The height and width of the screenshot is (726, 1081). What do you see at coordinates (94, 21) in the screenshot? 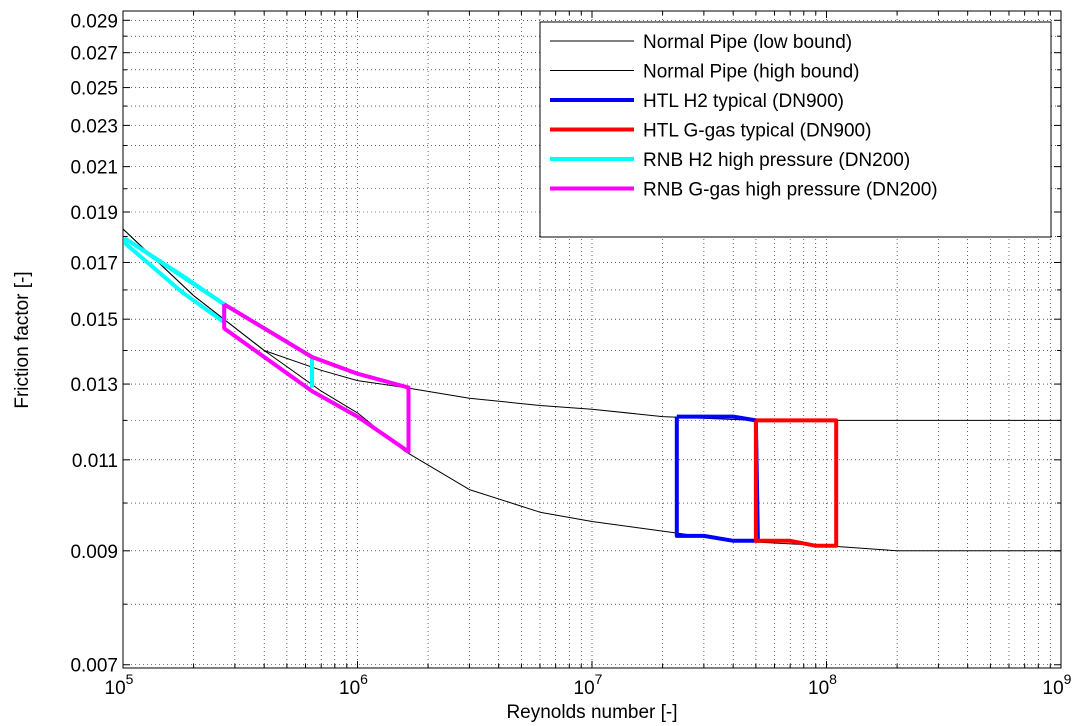
I see `y-tick-label: 0.029` at bounding box center [94, 21].